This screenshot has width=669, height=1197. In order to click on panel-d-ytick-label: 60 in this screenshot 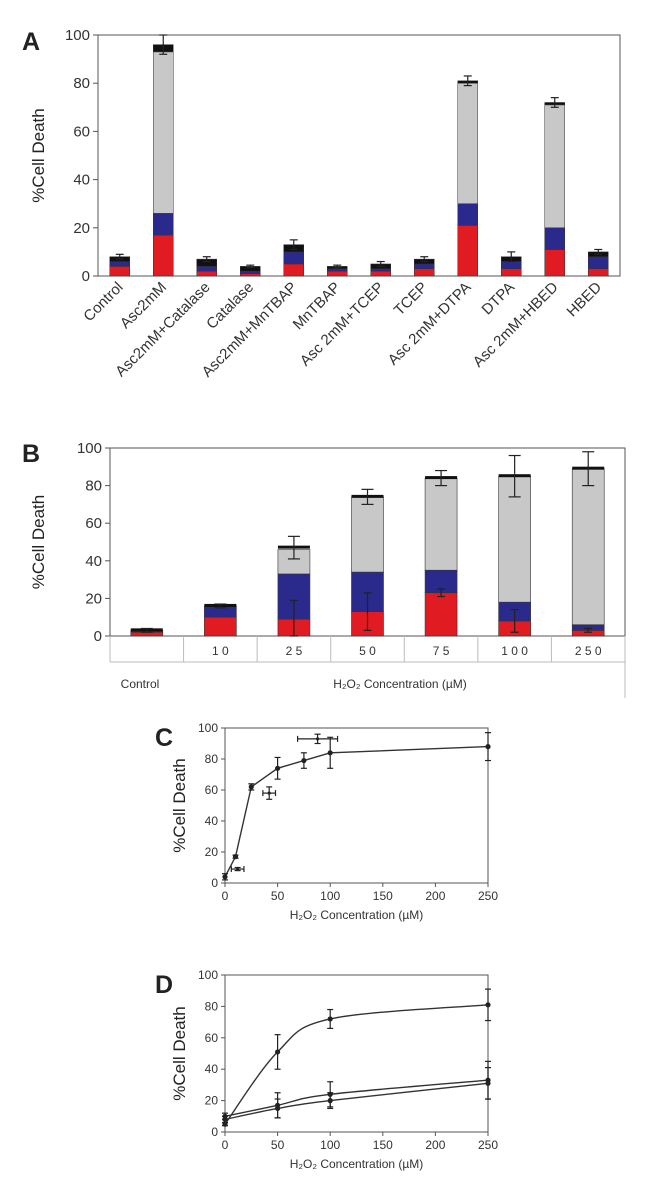, I will do `click(212, 1038)`.